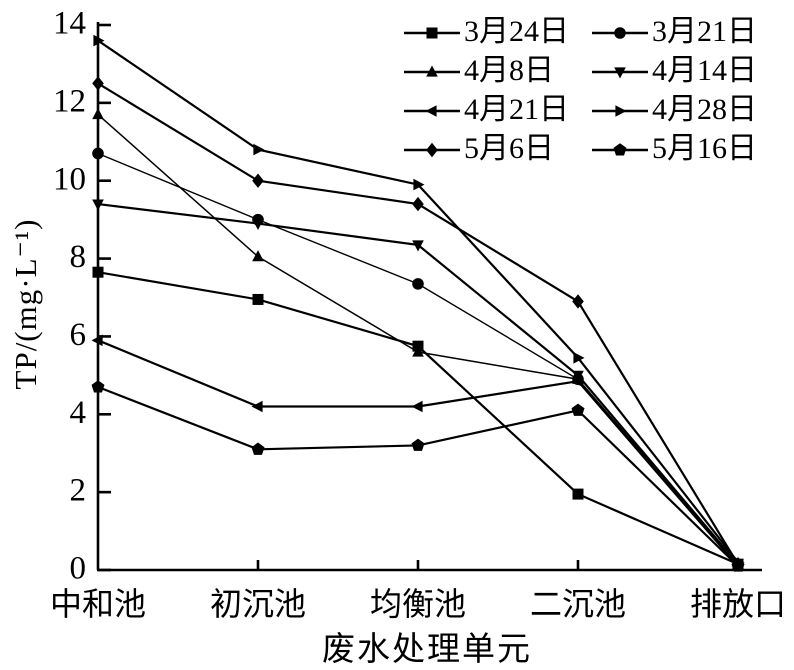 This screenshot has width=794, height=670. I want to click on legend-entry: 3月21日, so click(674, 31).